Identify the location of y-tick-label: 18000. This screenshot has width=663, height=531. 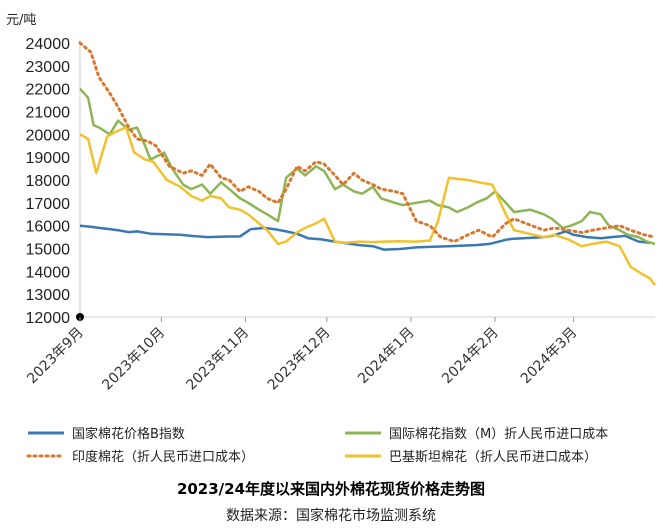
(48, 181).